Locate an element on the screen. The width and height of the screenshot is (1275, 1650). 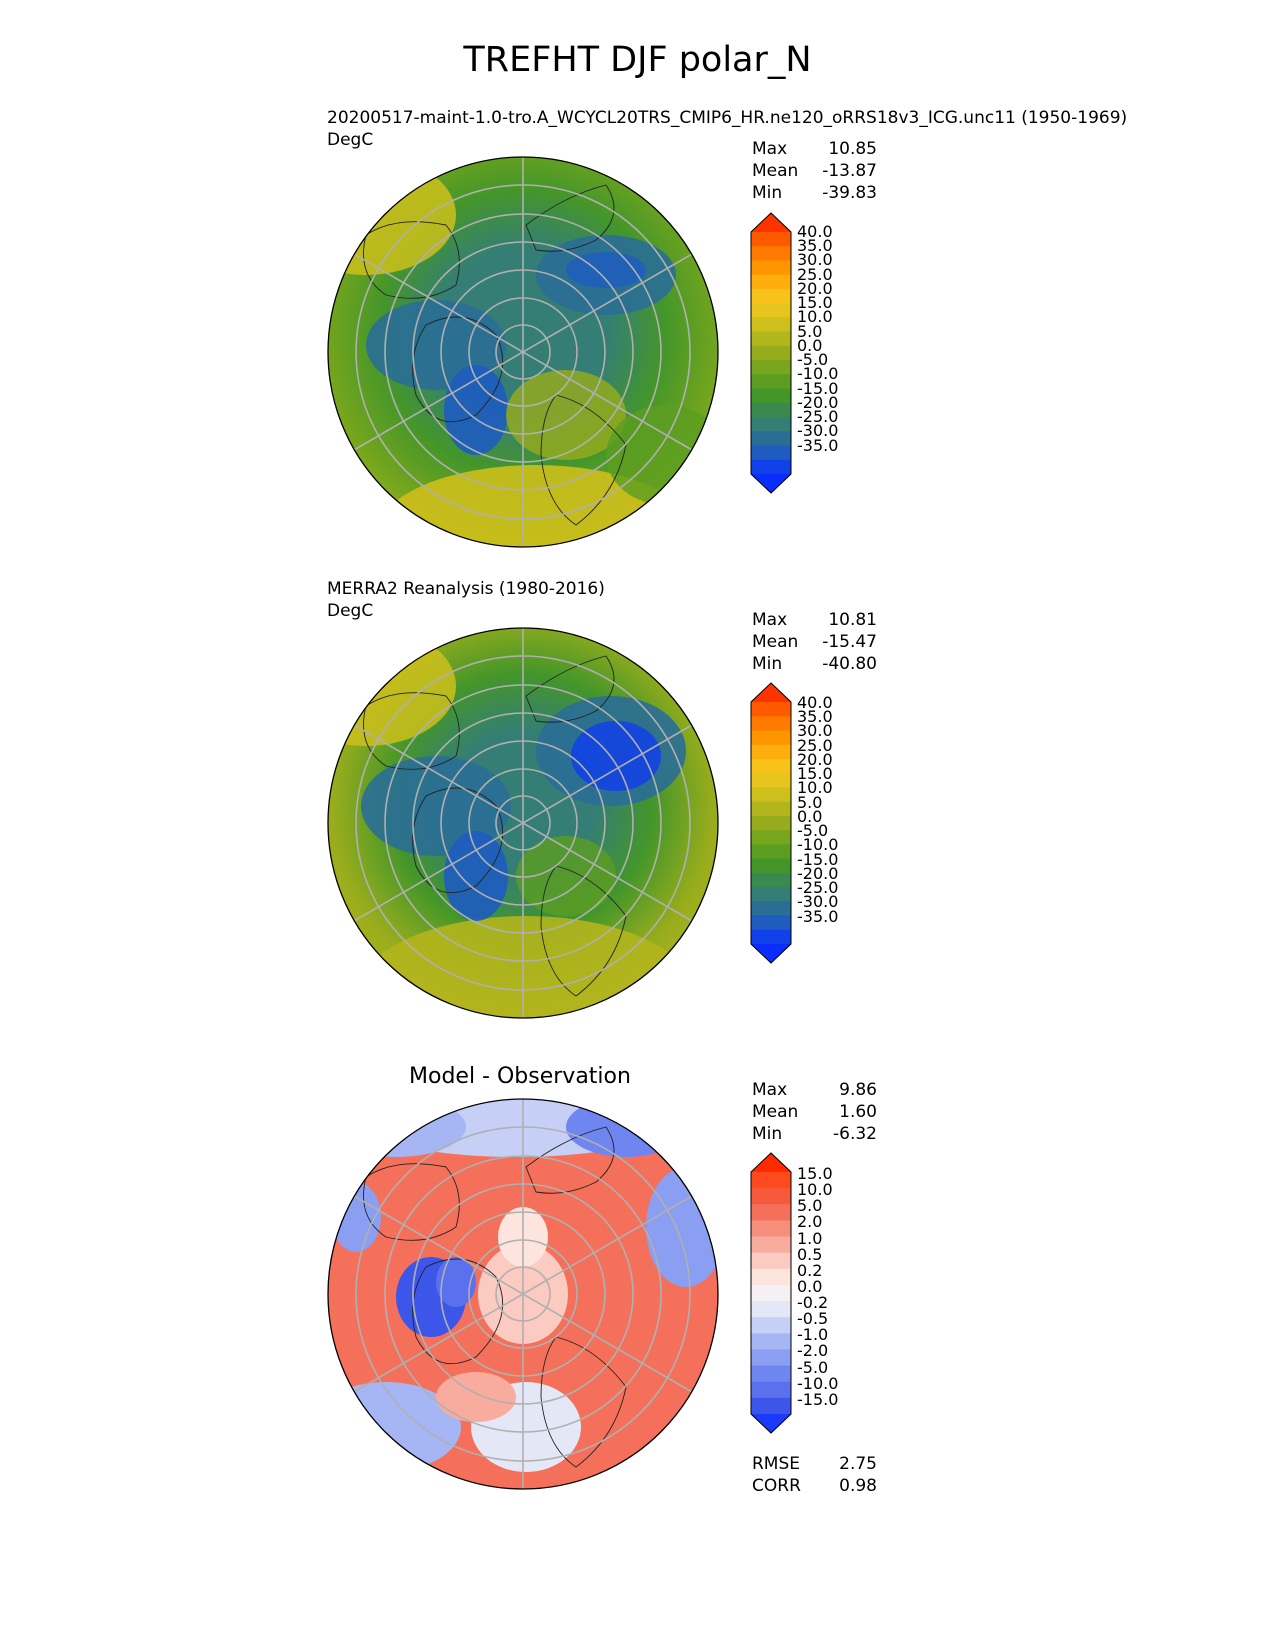
colorbar-tick-label: 30.0 is located at coordinates (815, 260).